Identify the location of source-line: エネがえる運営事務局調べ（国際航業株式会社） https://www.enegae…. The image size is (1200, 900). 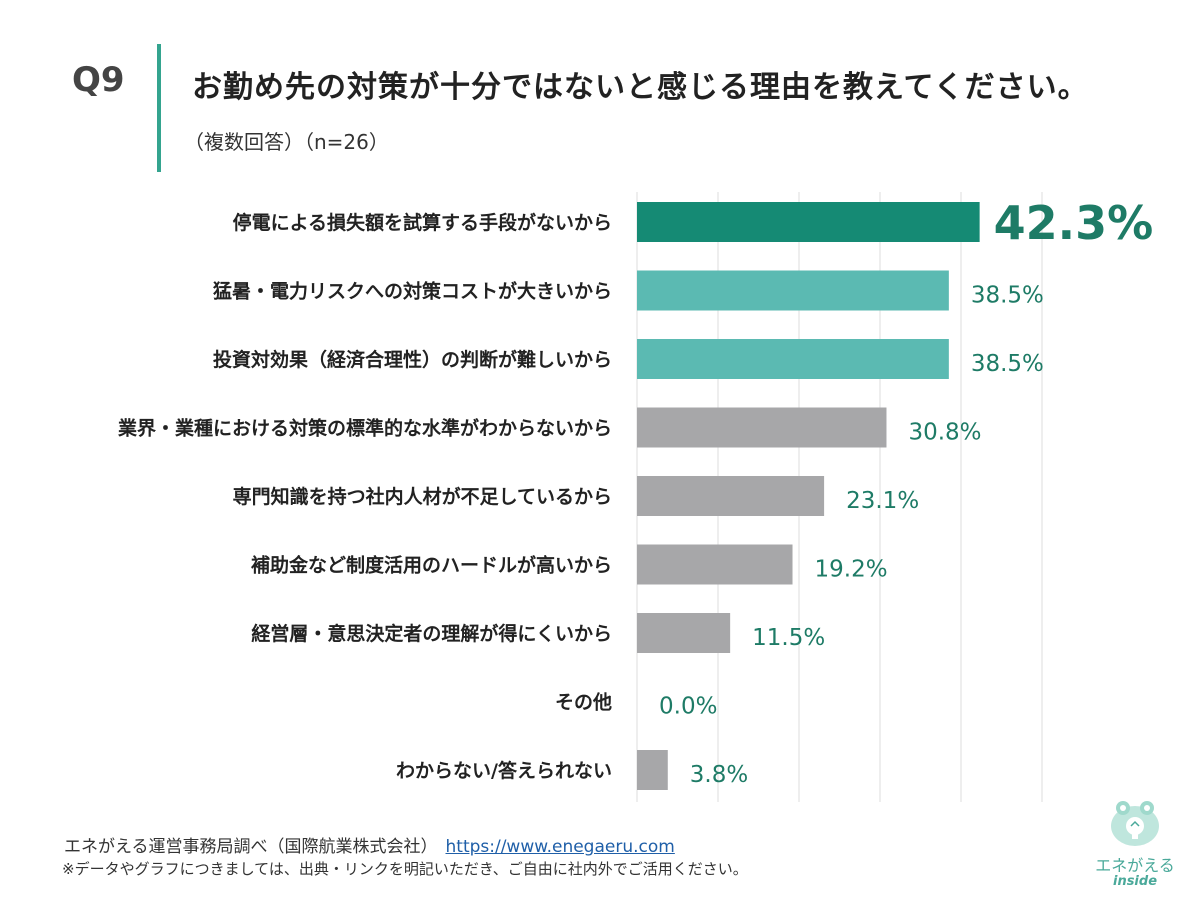
(369, 844).